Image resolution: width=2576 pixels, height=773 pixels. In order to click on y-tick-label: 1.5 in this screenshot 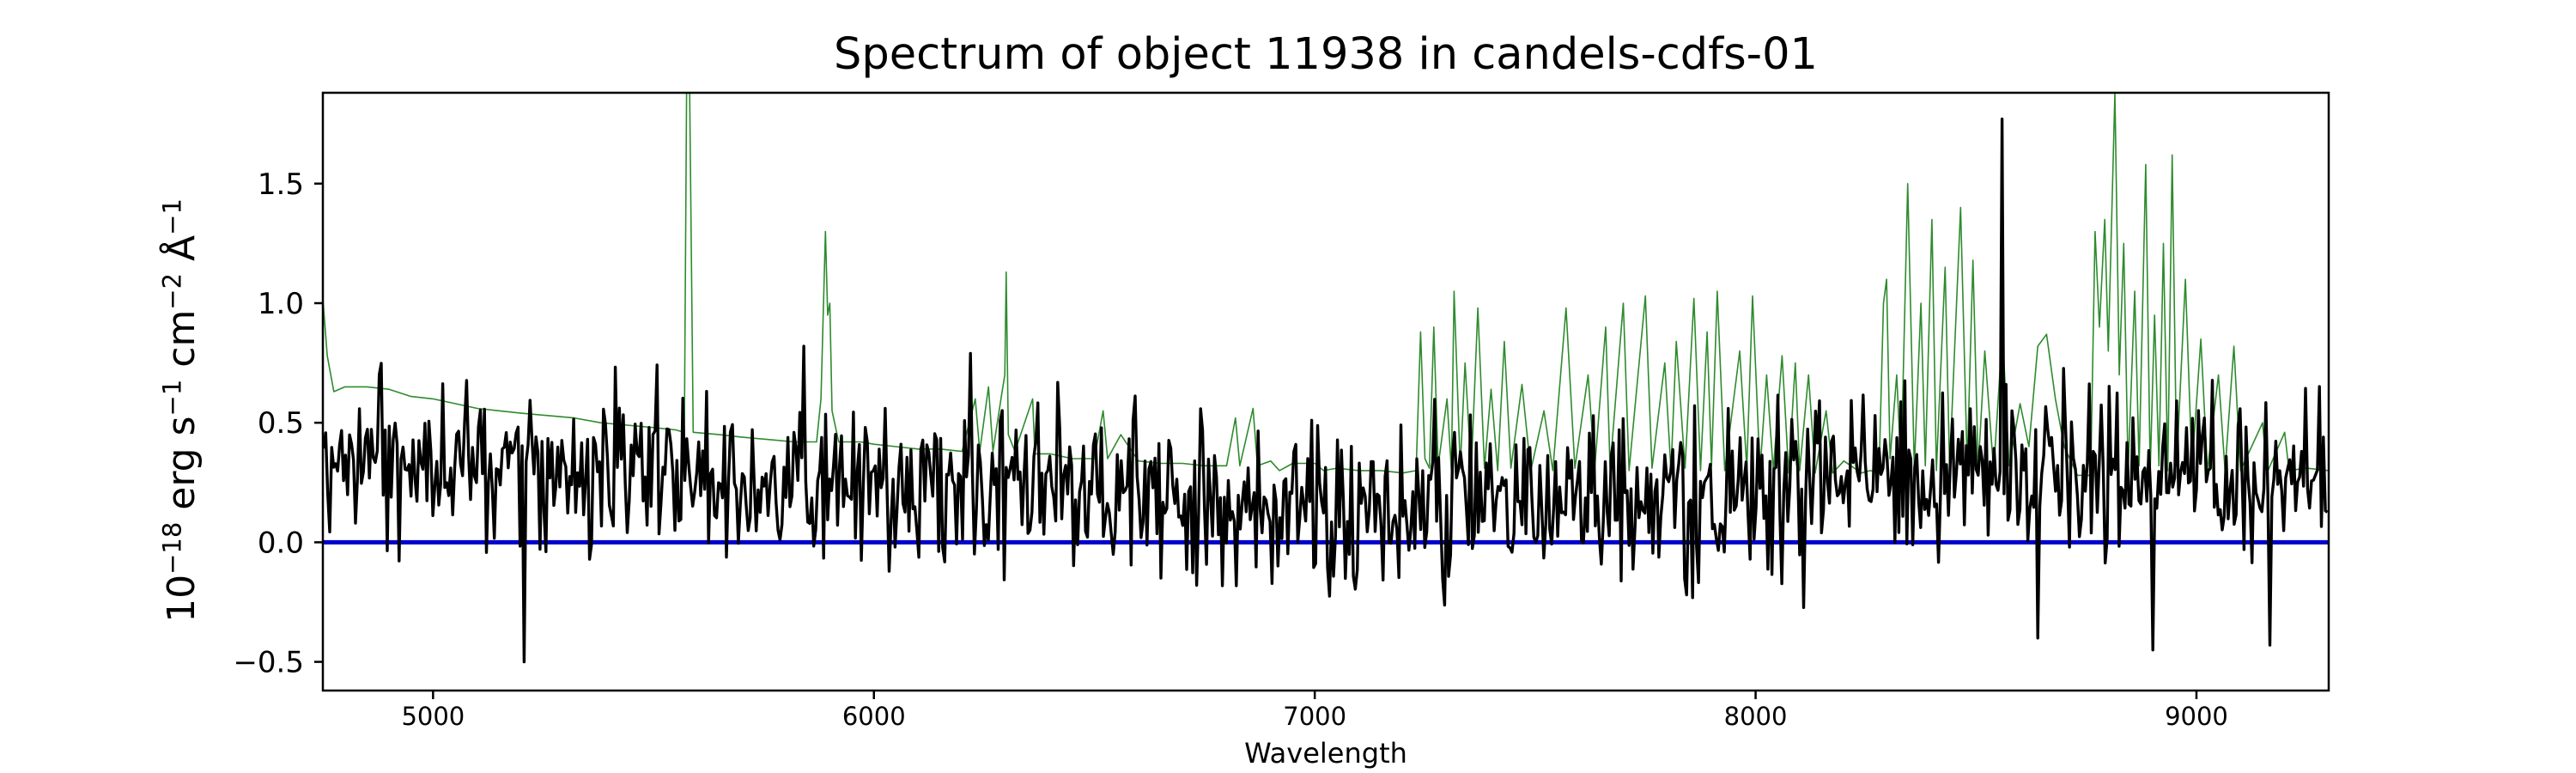, I will do `click(281, 184)`.